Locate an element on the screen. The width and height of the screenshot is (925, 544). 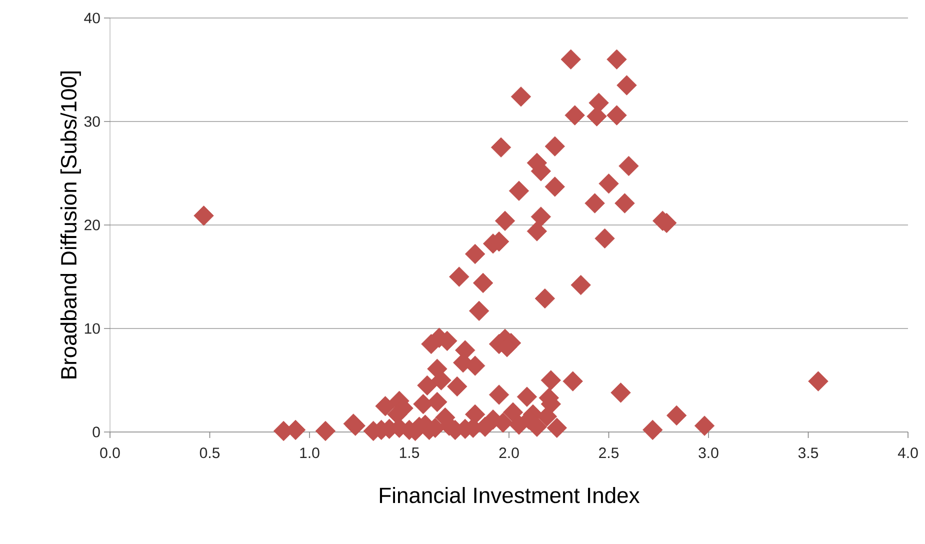
x-tick-label: 0.5 is located at coordinates (210, 453).